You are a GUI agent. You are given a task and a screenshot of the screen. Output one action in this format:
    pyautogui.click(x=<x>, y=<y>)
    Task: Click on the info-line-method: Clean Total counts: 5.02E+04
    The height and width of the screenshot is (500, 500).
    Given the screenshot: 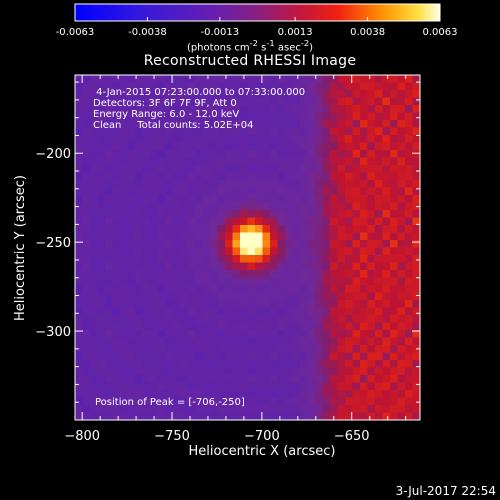 What is the action you would take?
    pyautogui.click(x=173, y=125)
    